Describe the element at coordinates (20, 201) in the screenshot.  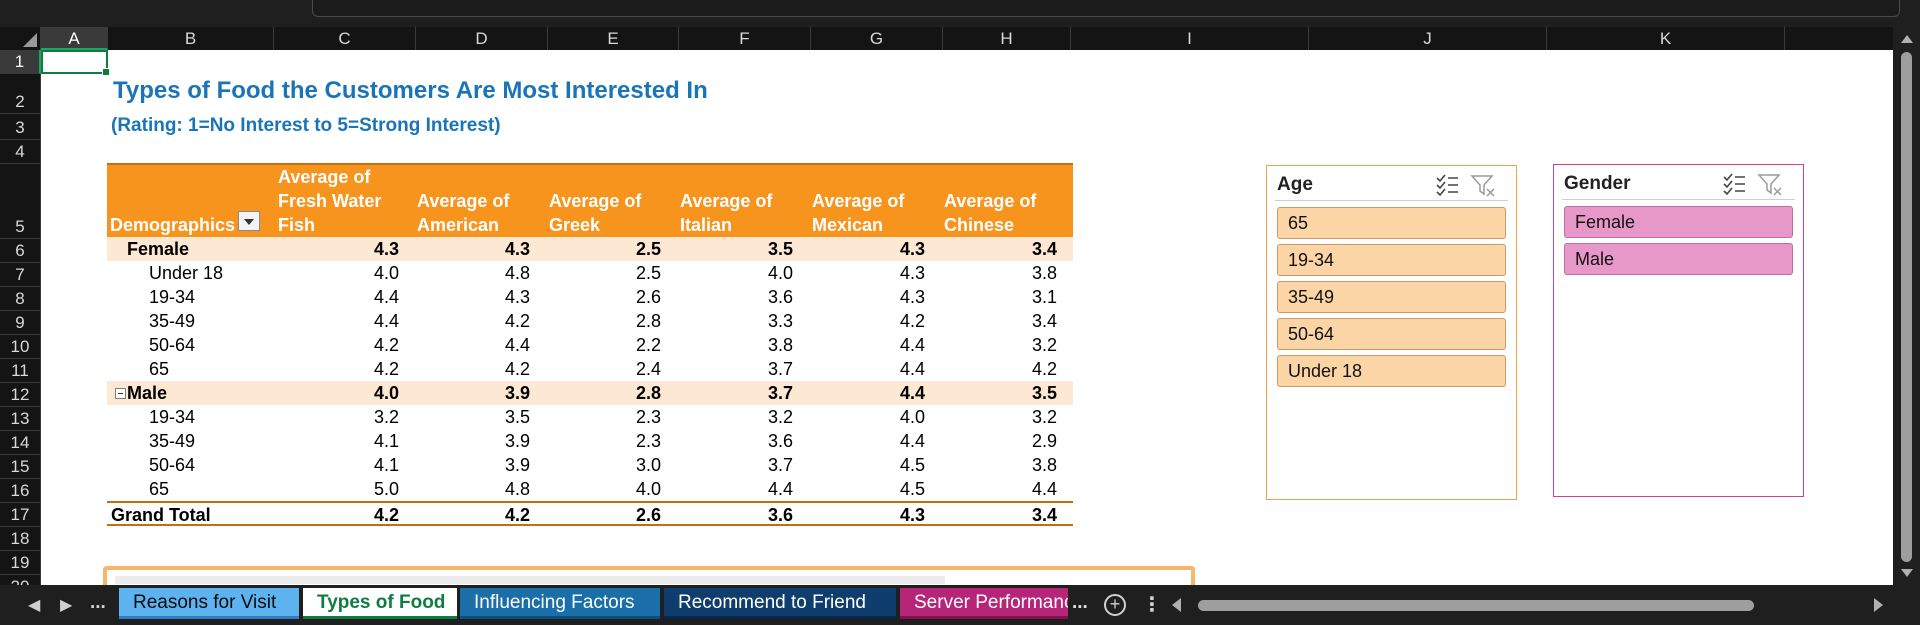
I see `row-header: 5` at that location.